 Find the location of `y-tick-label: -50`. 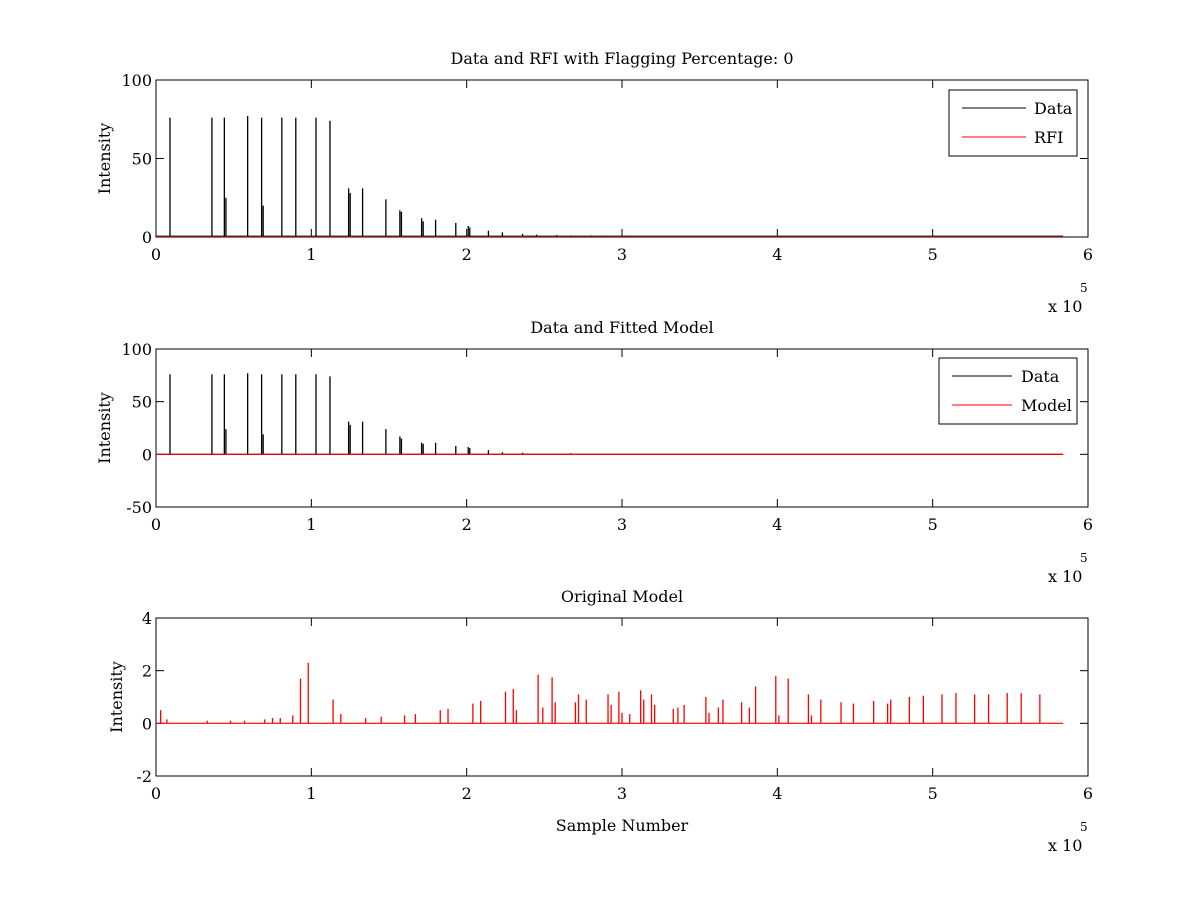

y-tick-label: -50 is located at coordinates (139, 507).